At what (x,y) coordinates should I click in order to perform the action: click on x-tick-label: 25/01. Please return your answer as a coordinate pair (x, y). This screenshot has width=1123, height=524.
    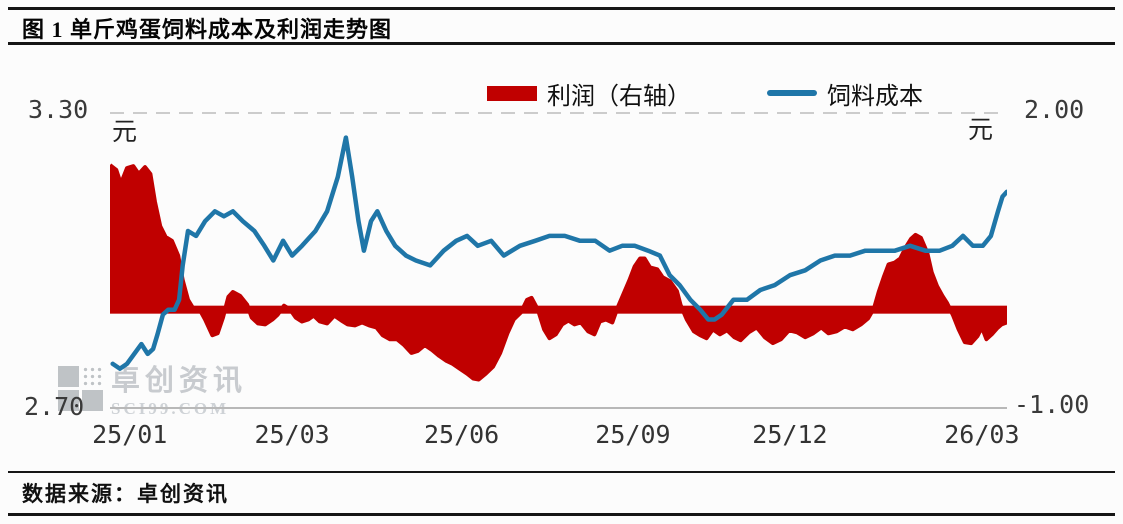
    Looking at the image, I should click on (130, 434).